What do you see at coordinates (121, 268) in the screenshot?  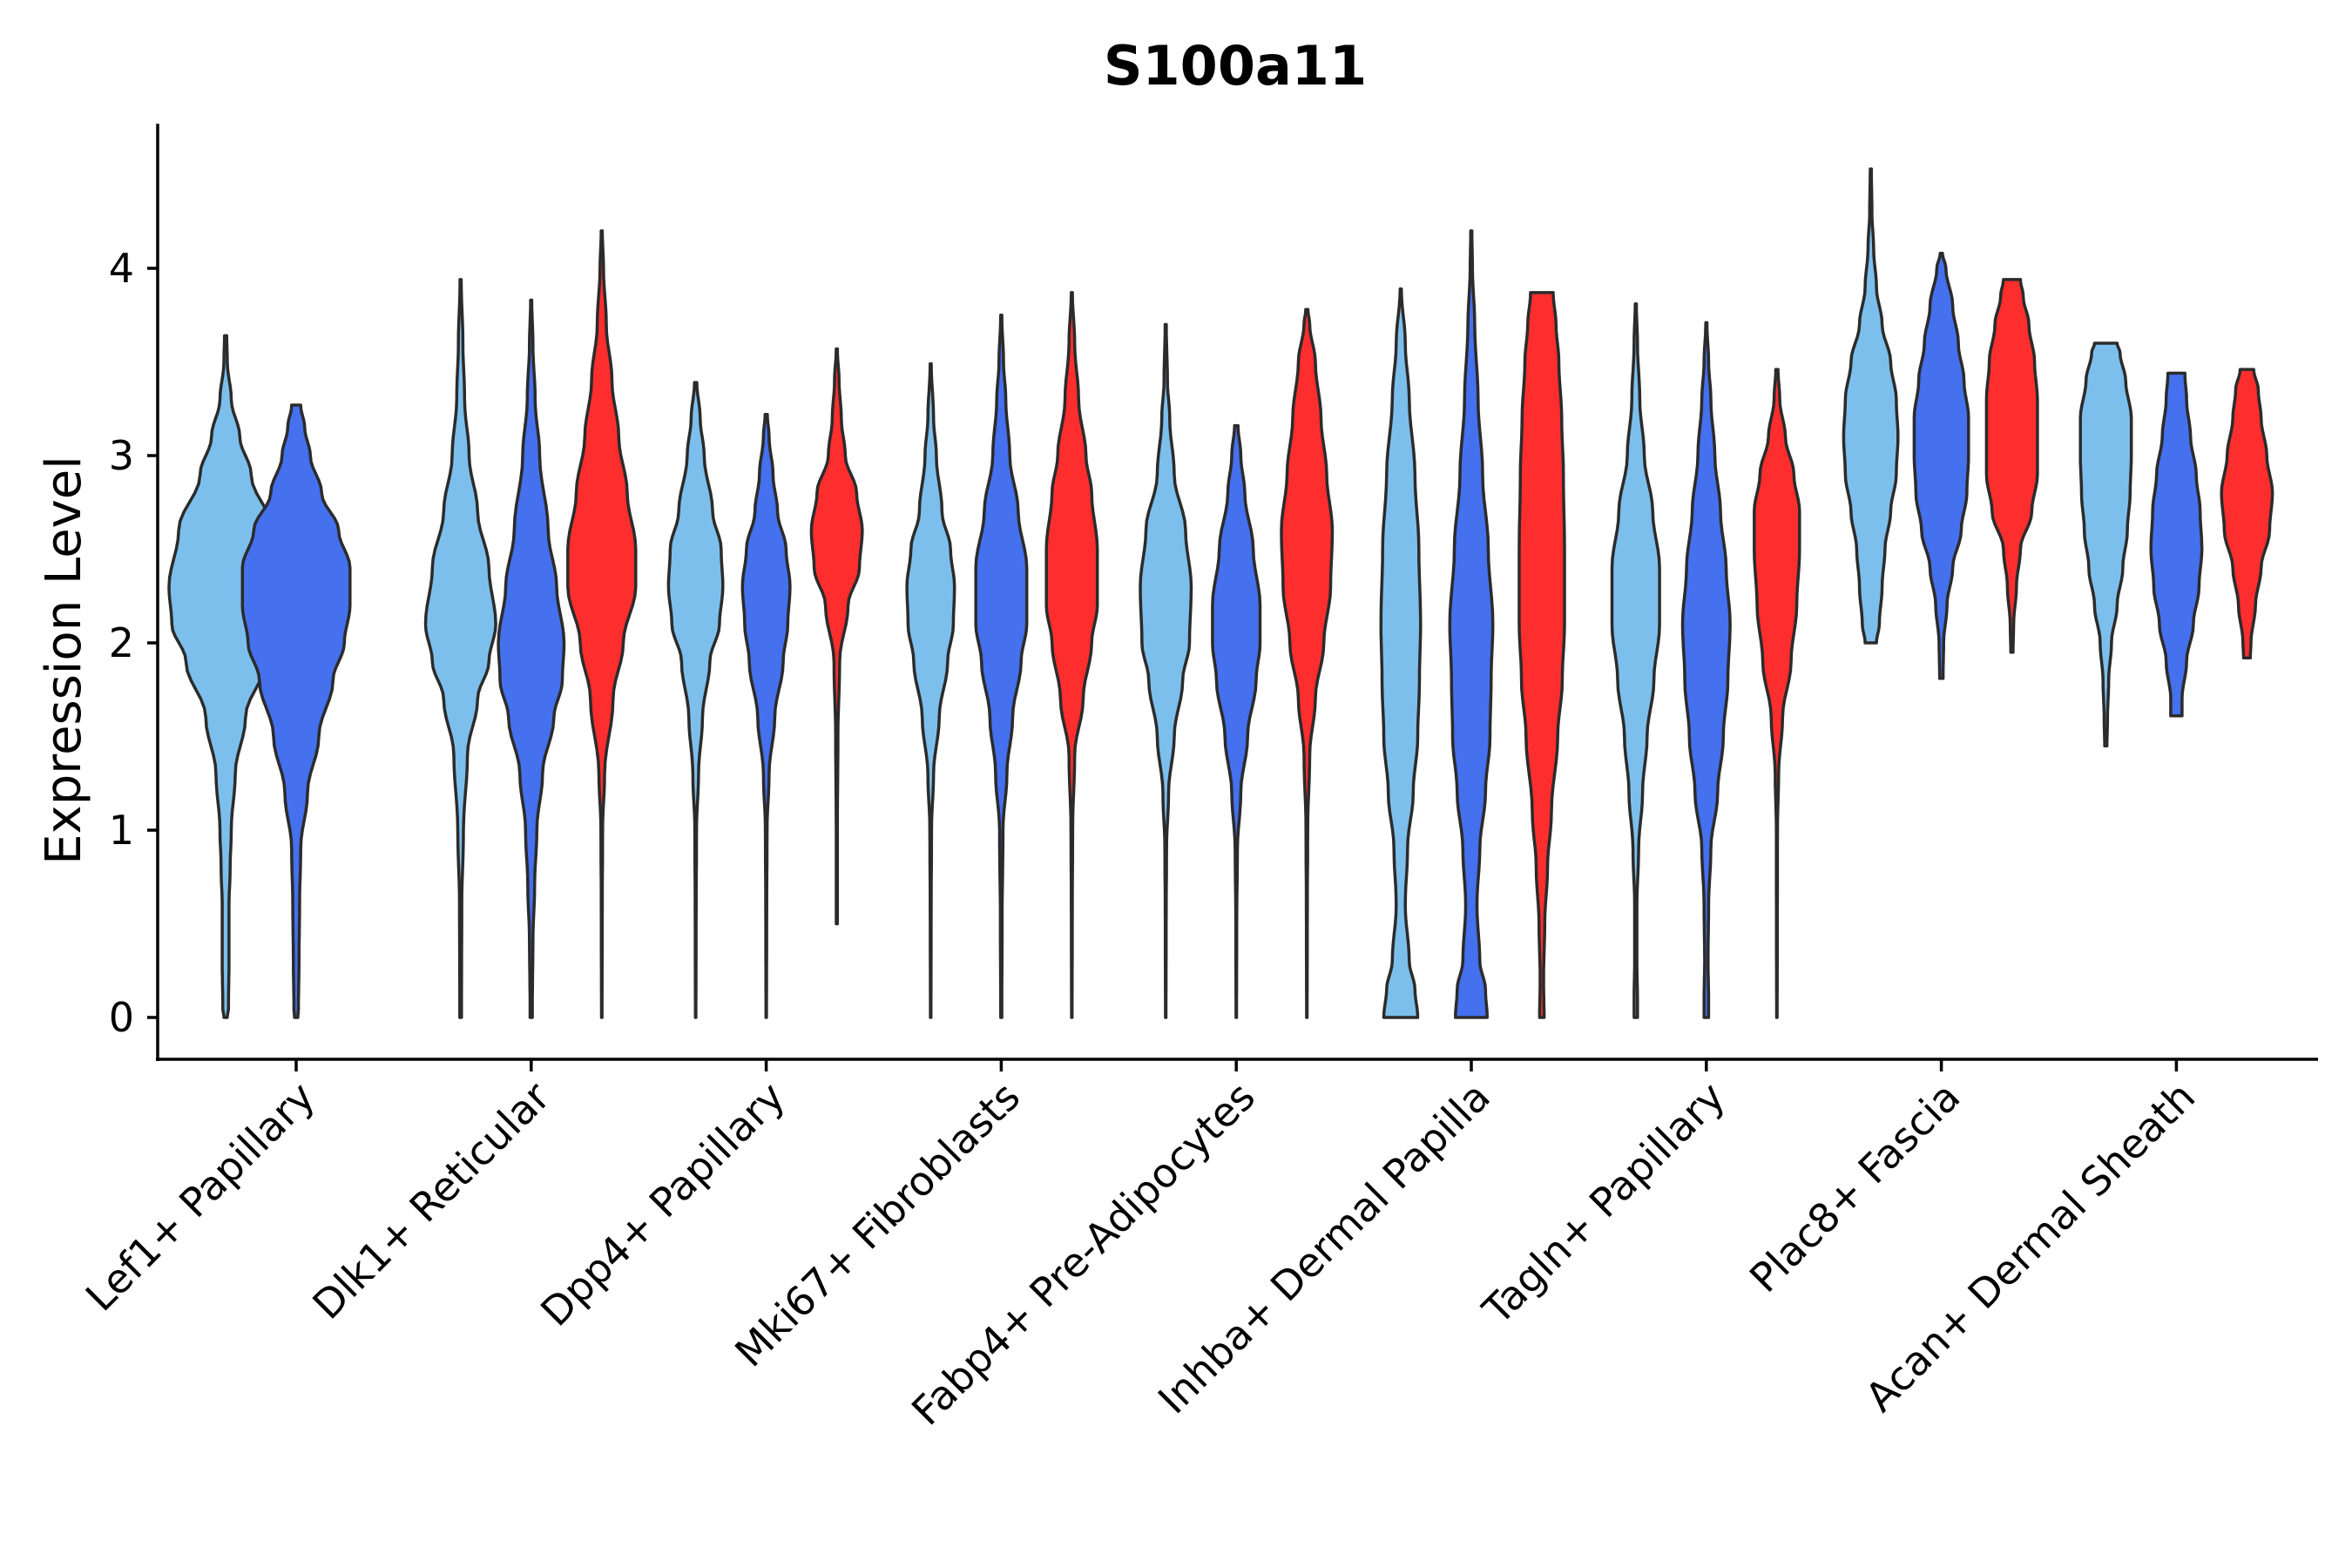 I see `y-tick-label: 4` at bounding box center [121, 268].